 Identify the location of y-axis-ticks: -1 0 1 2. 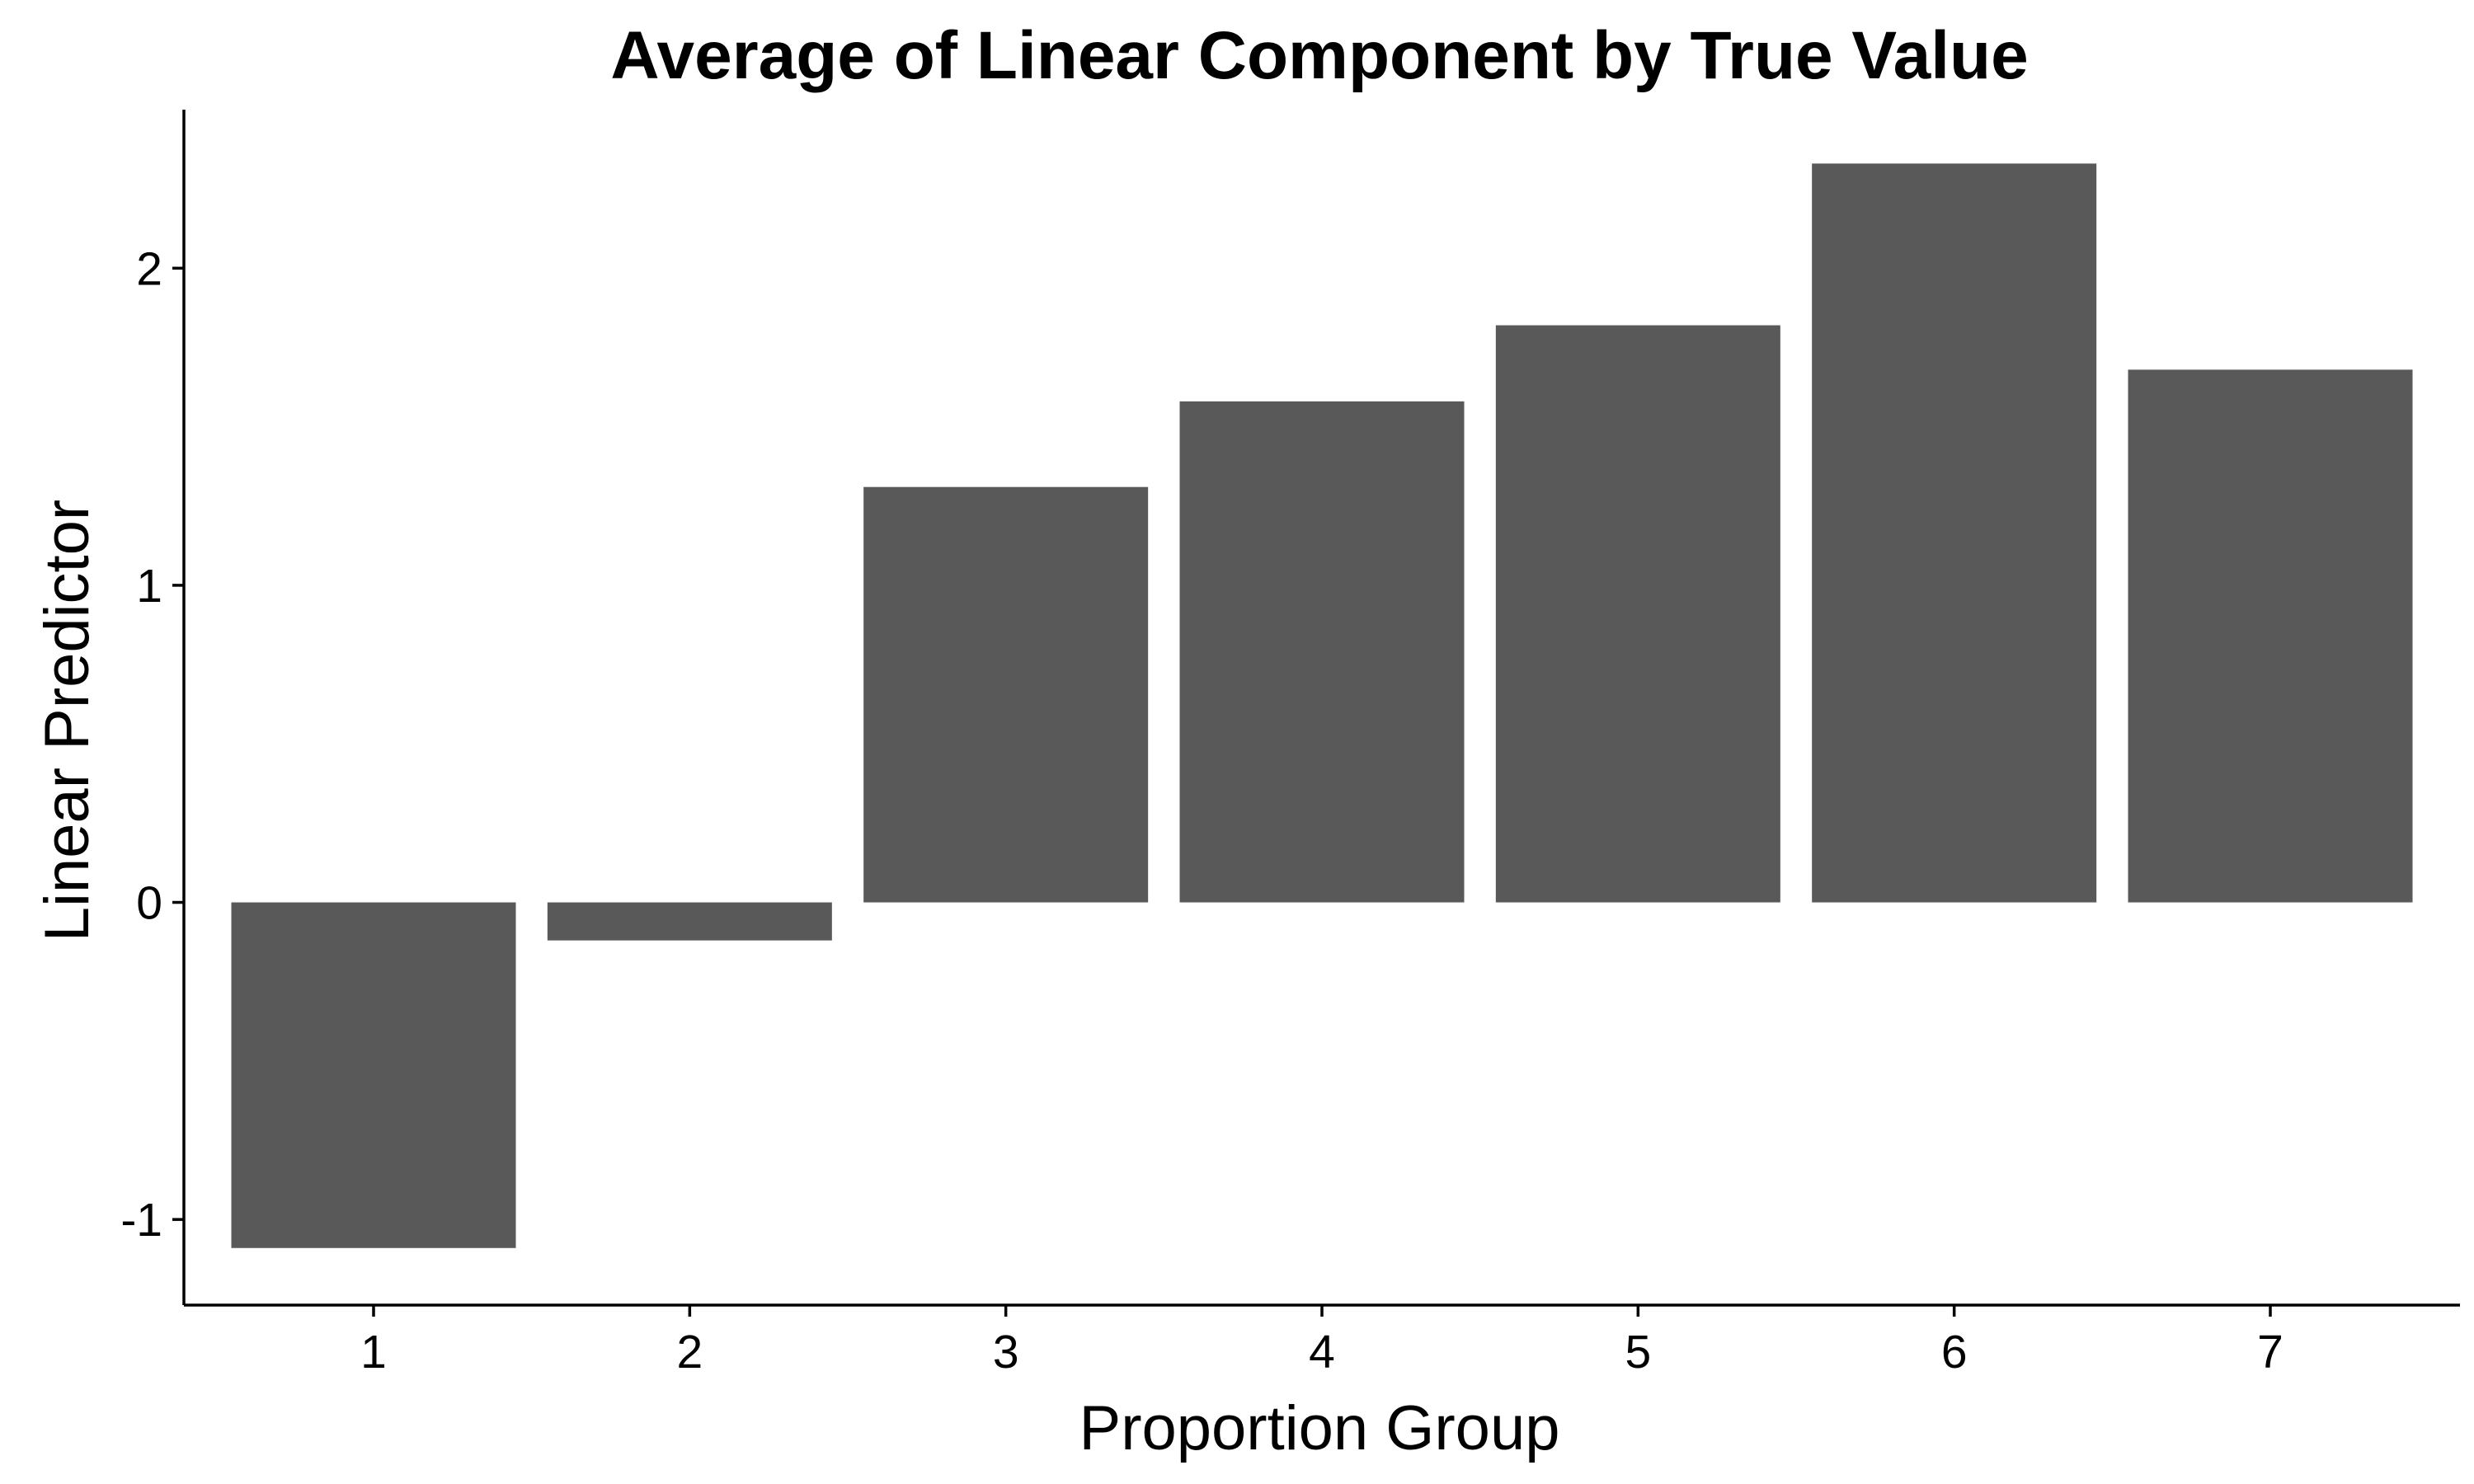
(152, 744).